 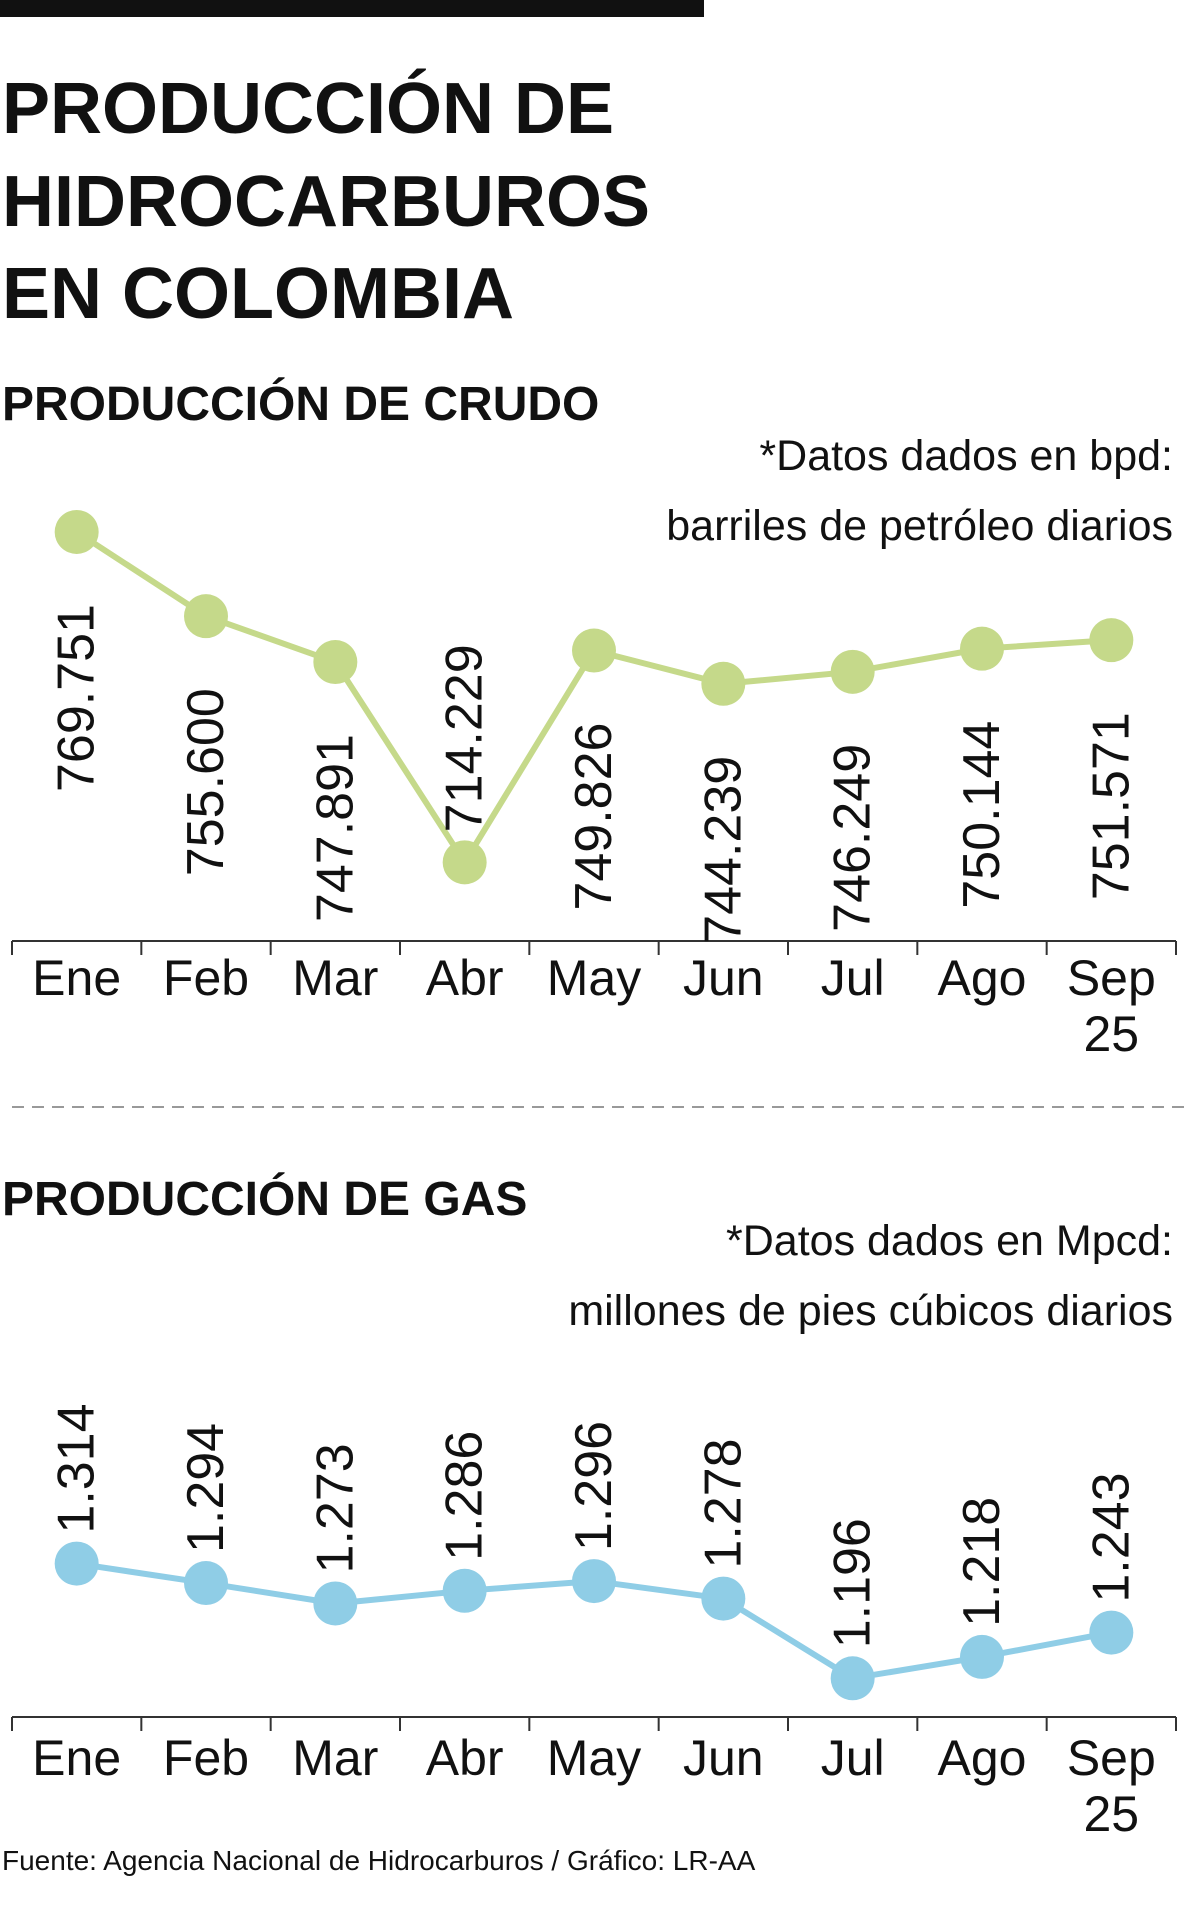 I want to click on title-line: HIDROCARBUROS, so click(x=326, y=202).